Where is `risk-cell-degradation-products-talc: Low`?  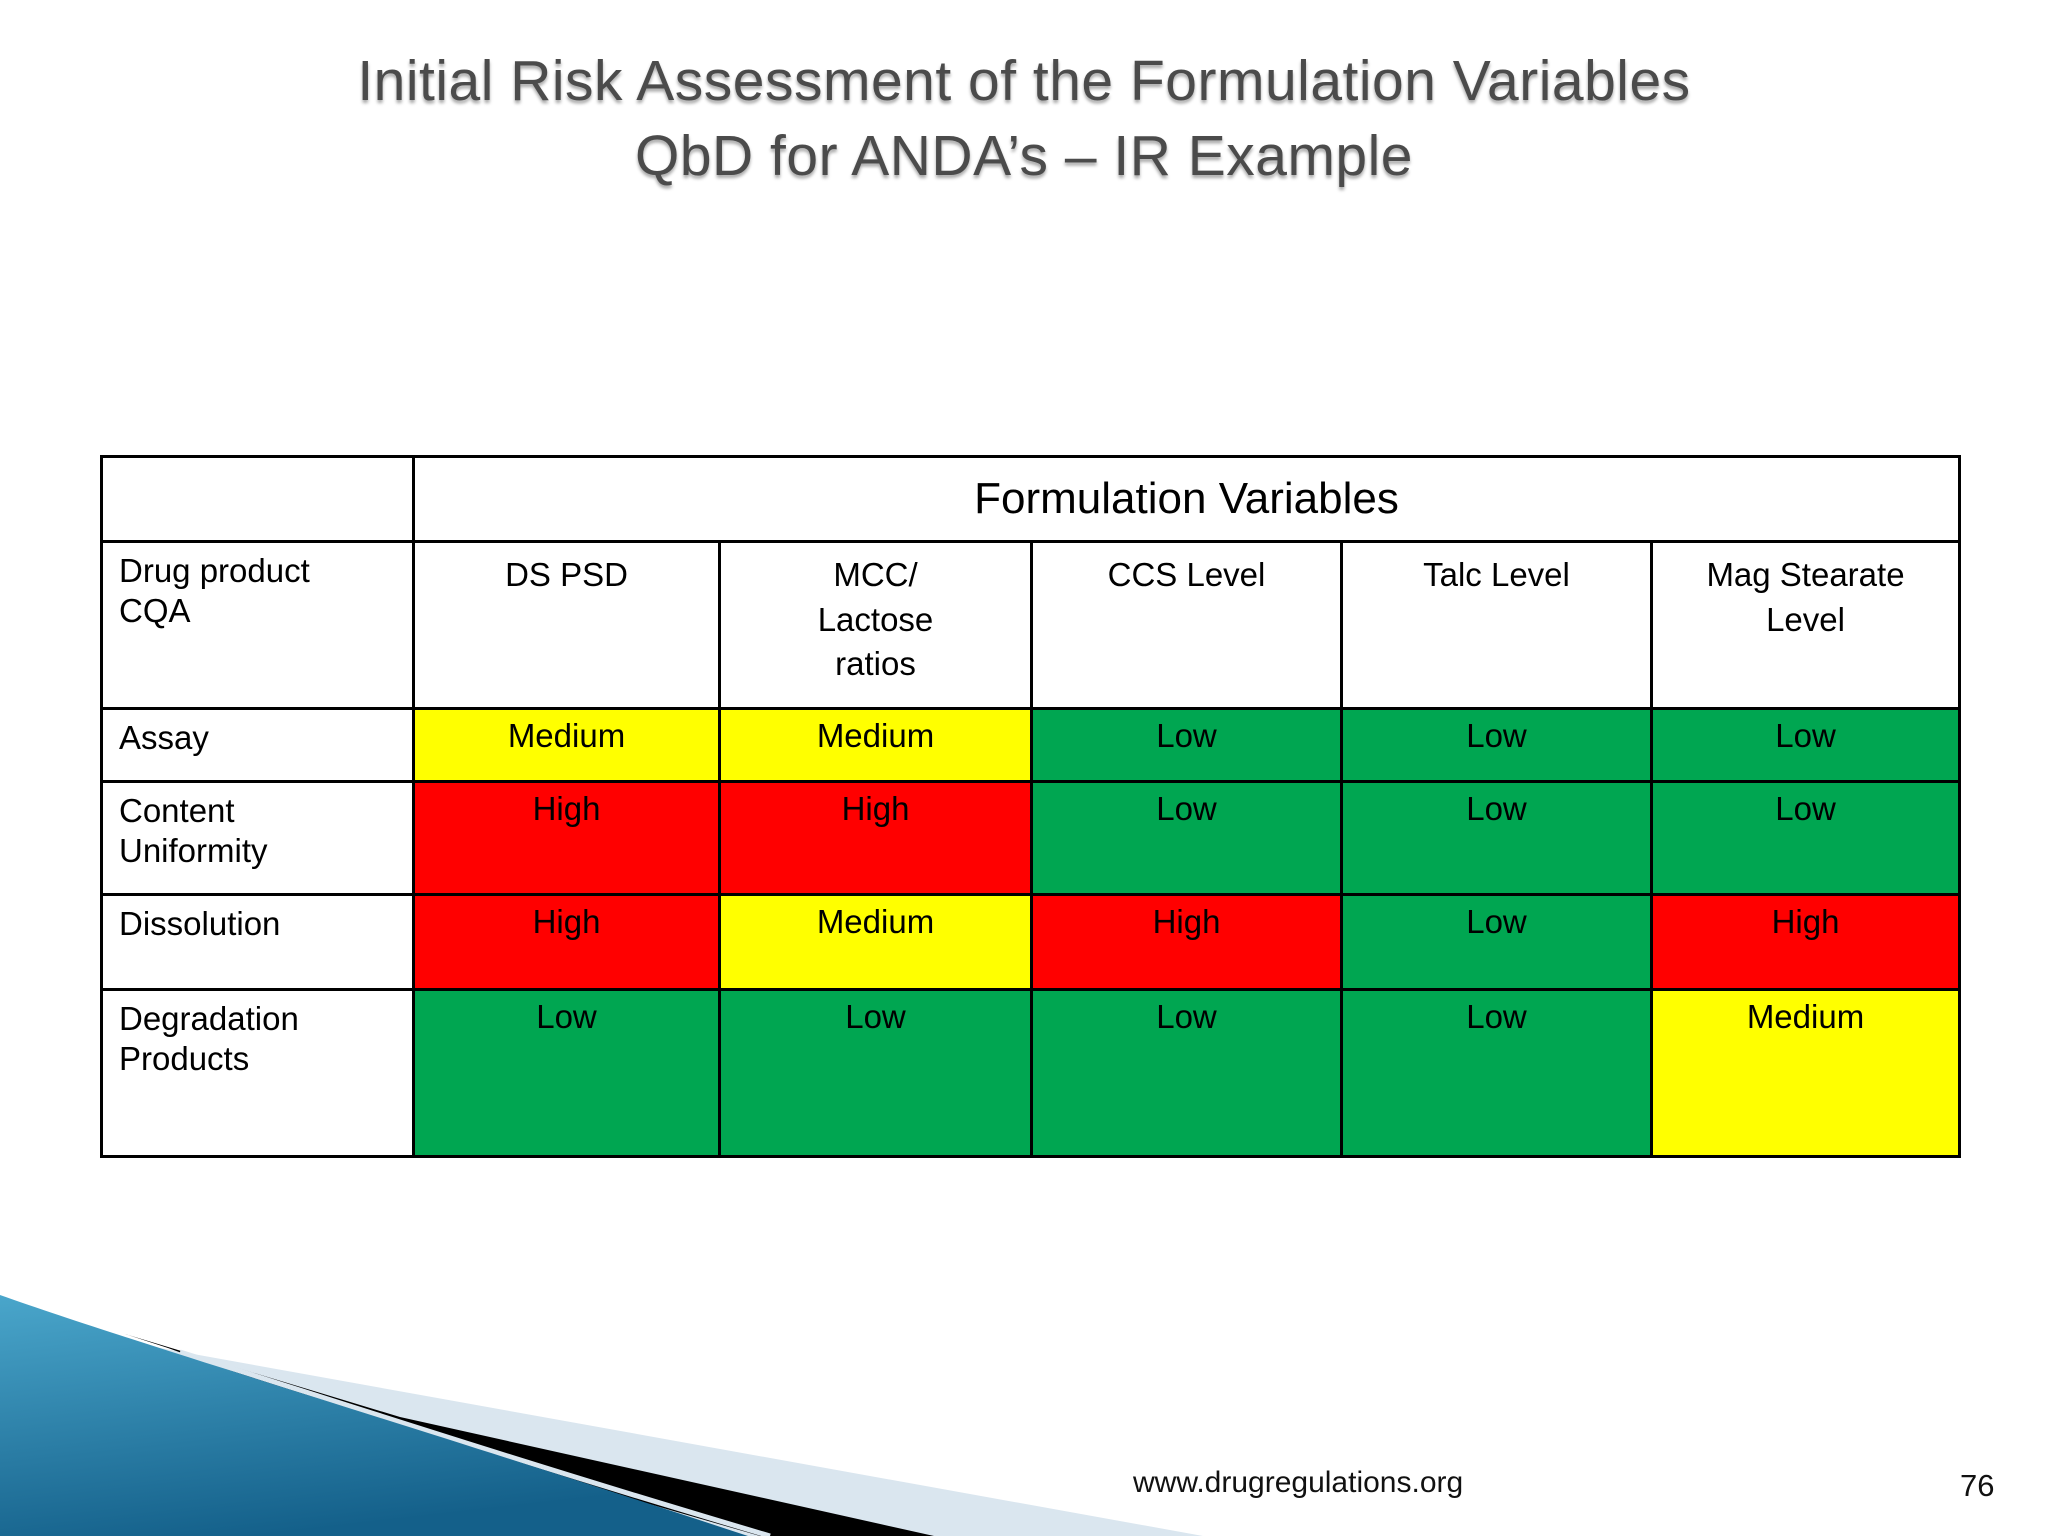 risk-cell-degradation-products-talc: Low is located at coordinates (1496, 1073).